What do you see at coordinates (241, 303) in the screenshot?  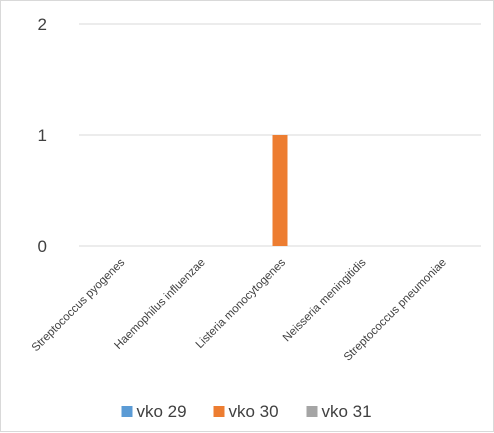 I see `x-category-label: Listeria monocytogenes` at bounding box center [241, 303].